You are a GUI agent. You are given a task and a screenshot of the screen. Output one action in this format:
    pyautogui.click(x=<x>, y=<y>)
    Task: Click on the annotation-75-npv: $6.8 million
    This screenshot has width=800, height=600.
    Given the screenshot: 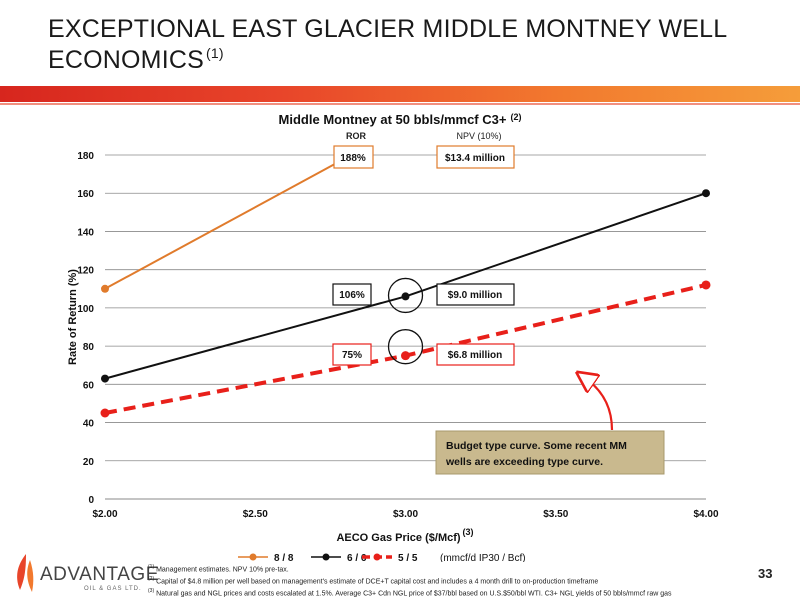 What is the action you would take?
    pyautogui.click(x=475, y=355)
    